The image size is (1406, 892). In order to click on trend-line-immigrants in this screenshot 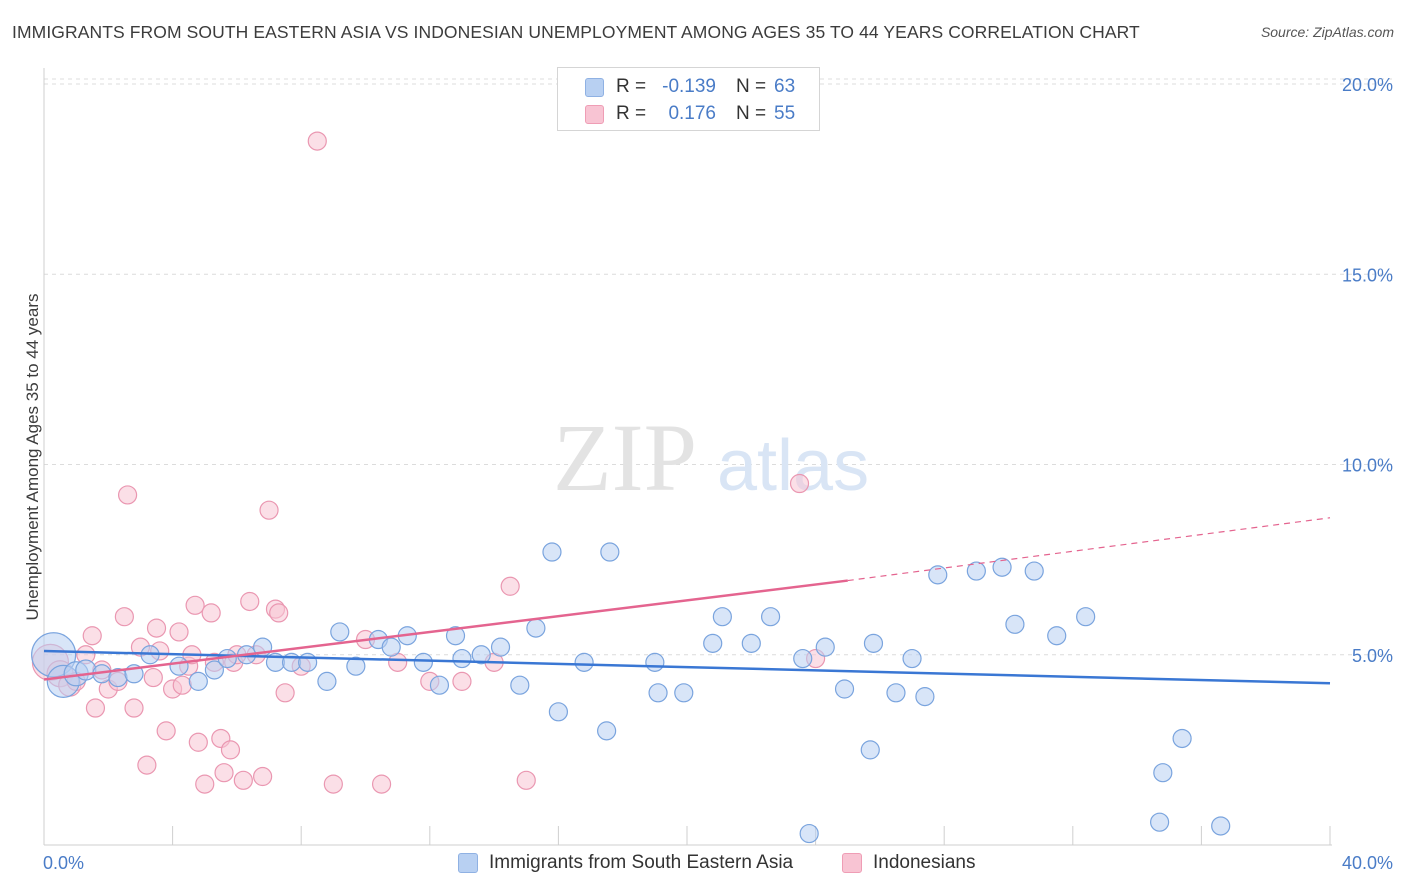, I will do `click(687, 667)`.